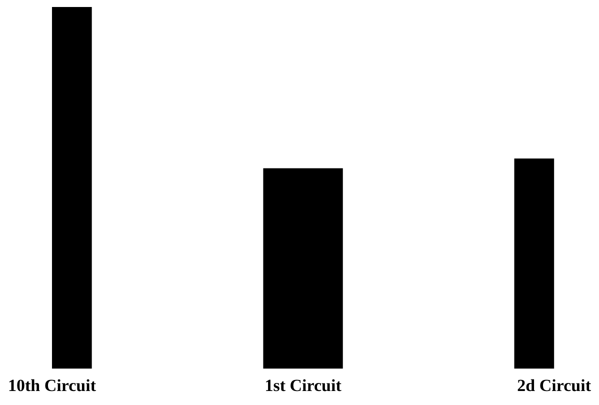 This screenshot has width=599, height=405. Describe the element at coordinates (554, 386) in the screenshot. I see `x-tick-label: 2d Circuit` at that location.